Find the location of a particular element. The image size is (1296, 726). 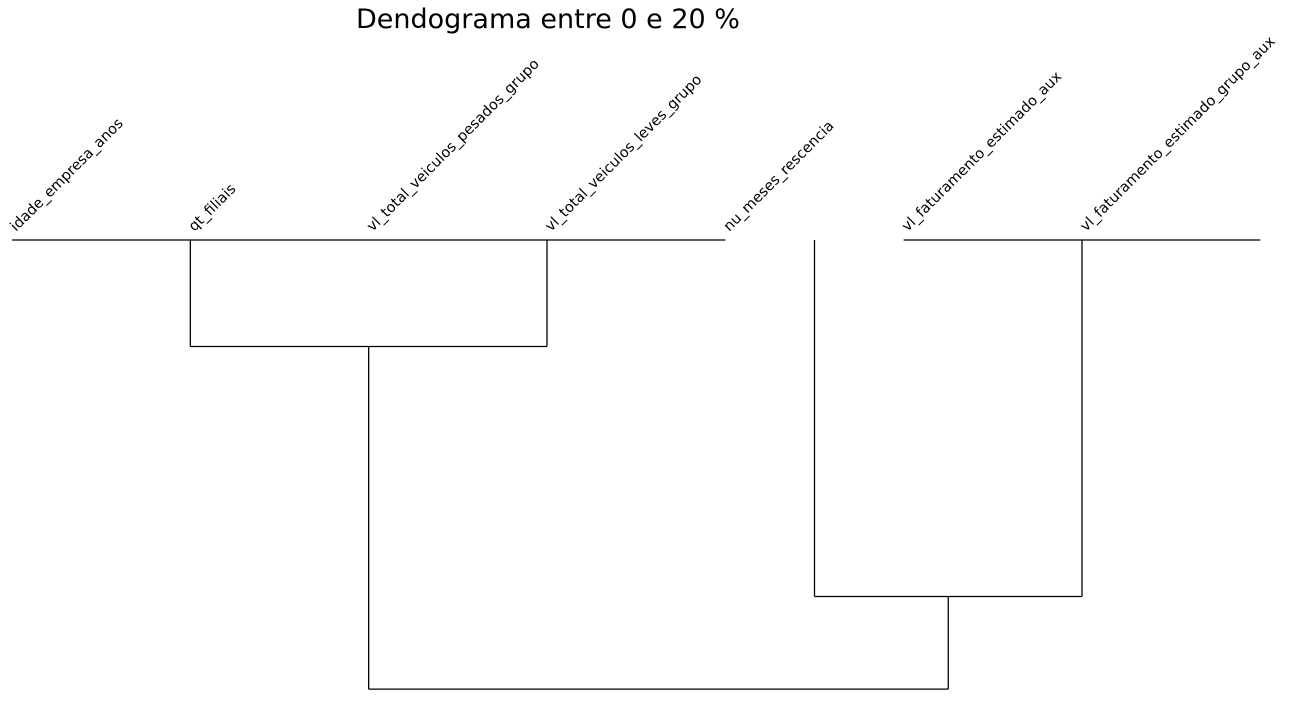

leaf-label-6: vl_faturamento_estimado_grupo_aux is located at coordinates (1178, 133).